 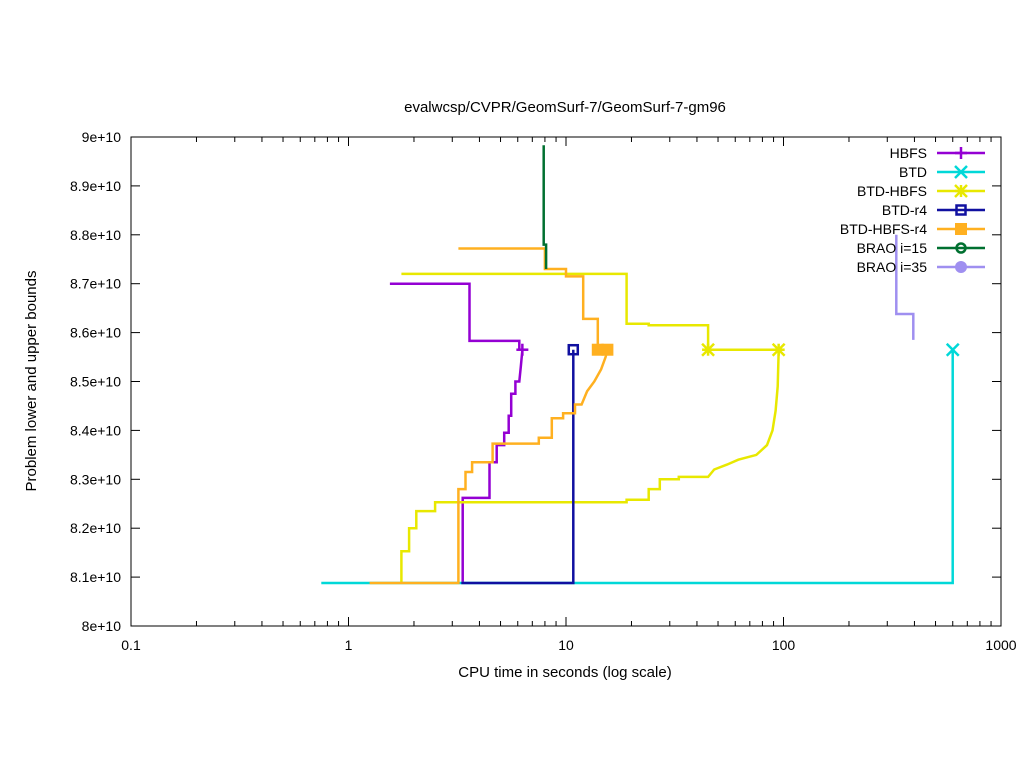 I want to click on x-tick-label: 100, so click(x=784, y=645).